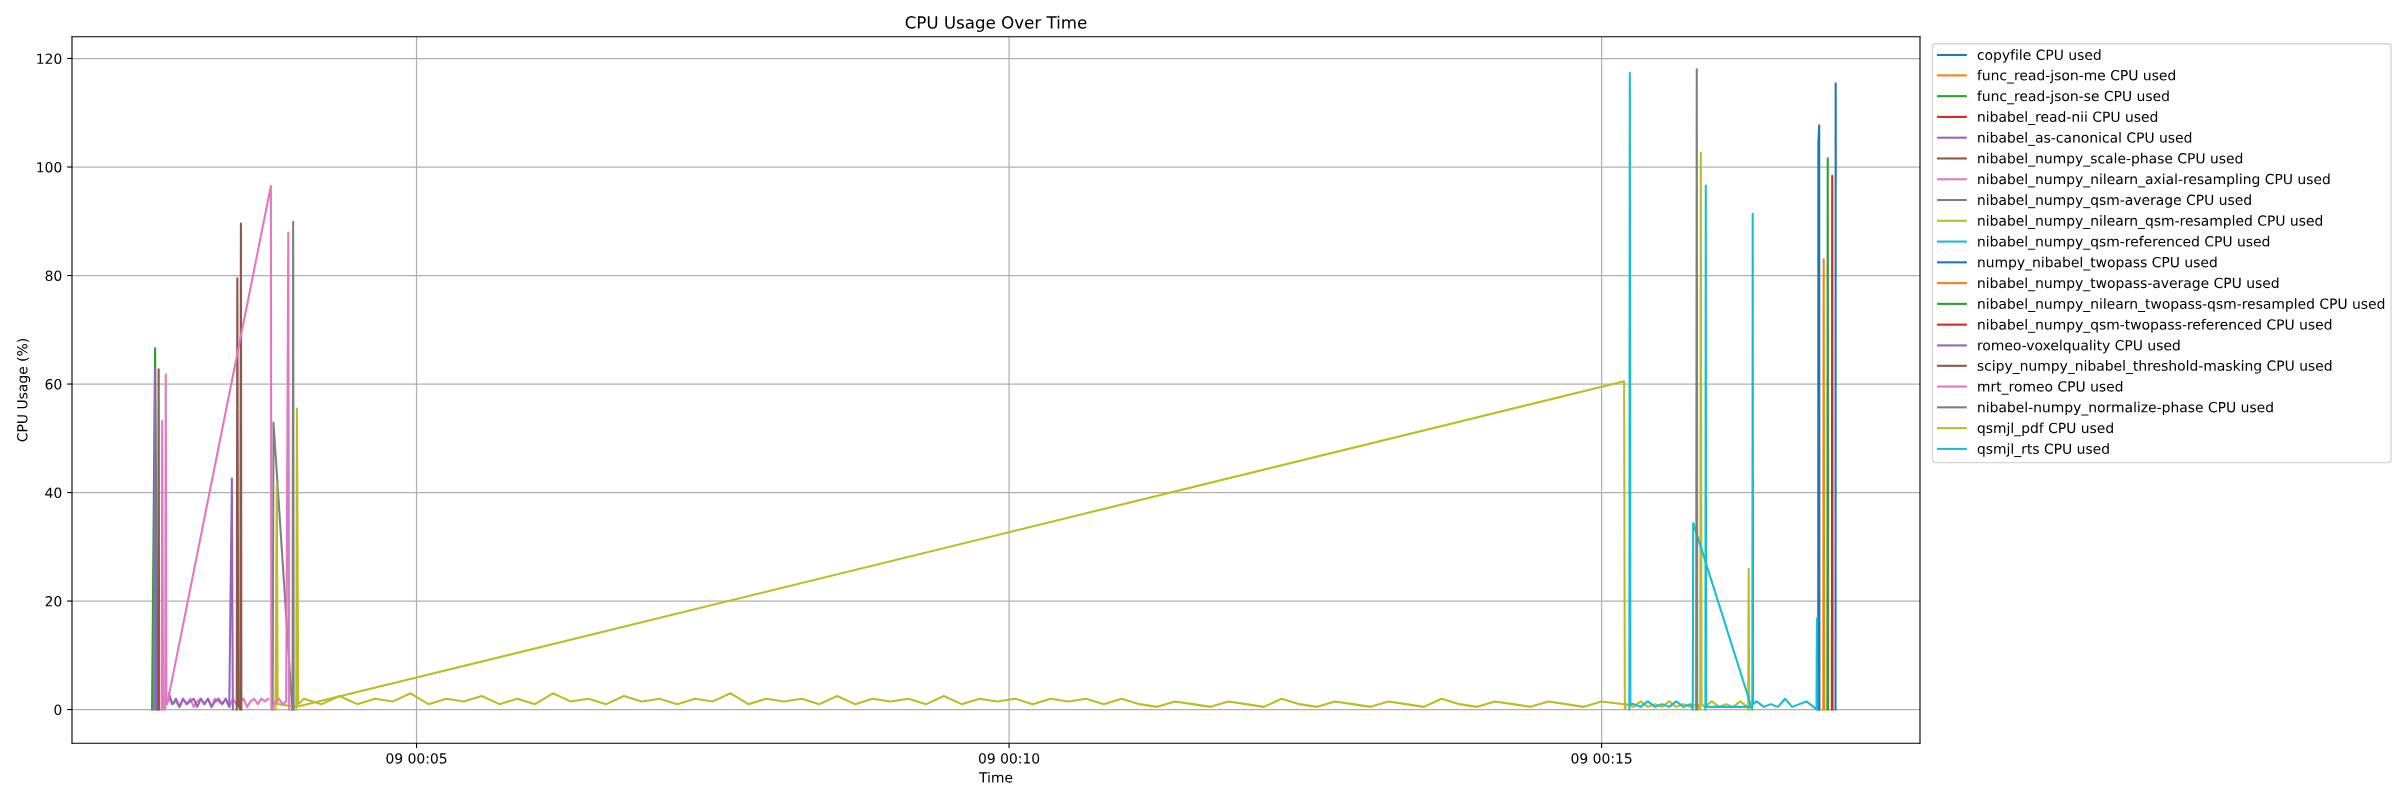  Describe the element at coordinates (58, 710) in the screenshot. I see `y-tick-label: 0` at that location.